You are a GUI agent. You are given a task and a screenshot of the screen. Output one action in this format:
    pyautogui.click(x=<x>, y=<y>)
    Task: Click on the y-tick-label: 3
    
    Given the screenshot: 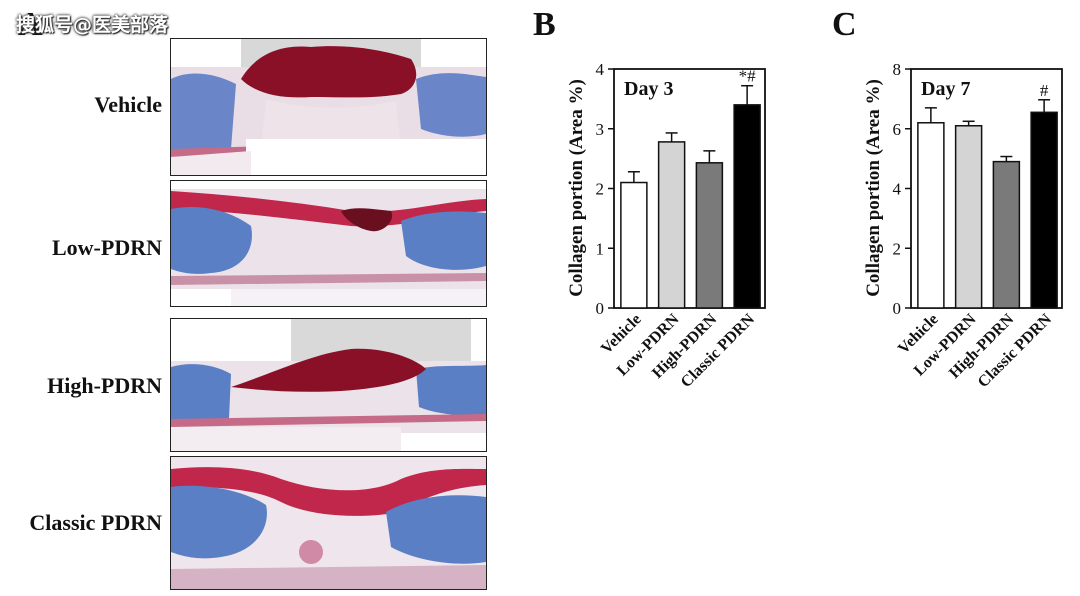 What is the action you would take?
    pyautogui.click(x=600, y=129)
    